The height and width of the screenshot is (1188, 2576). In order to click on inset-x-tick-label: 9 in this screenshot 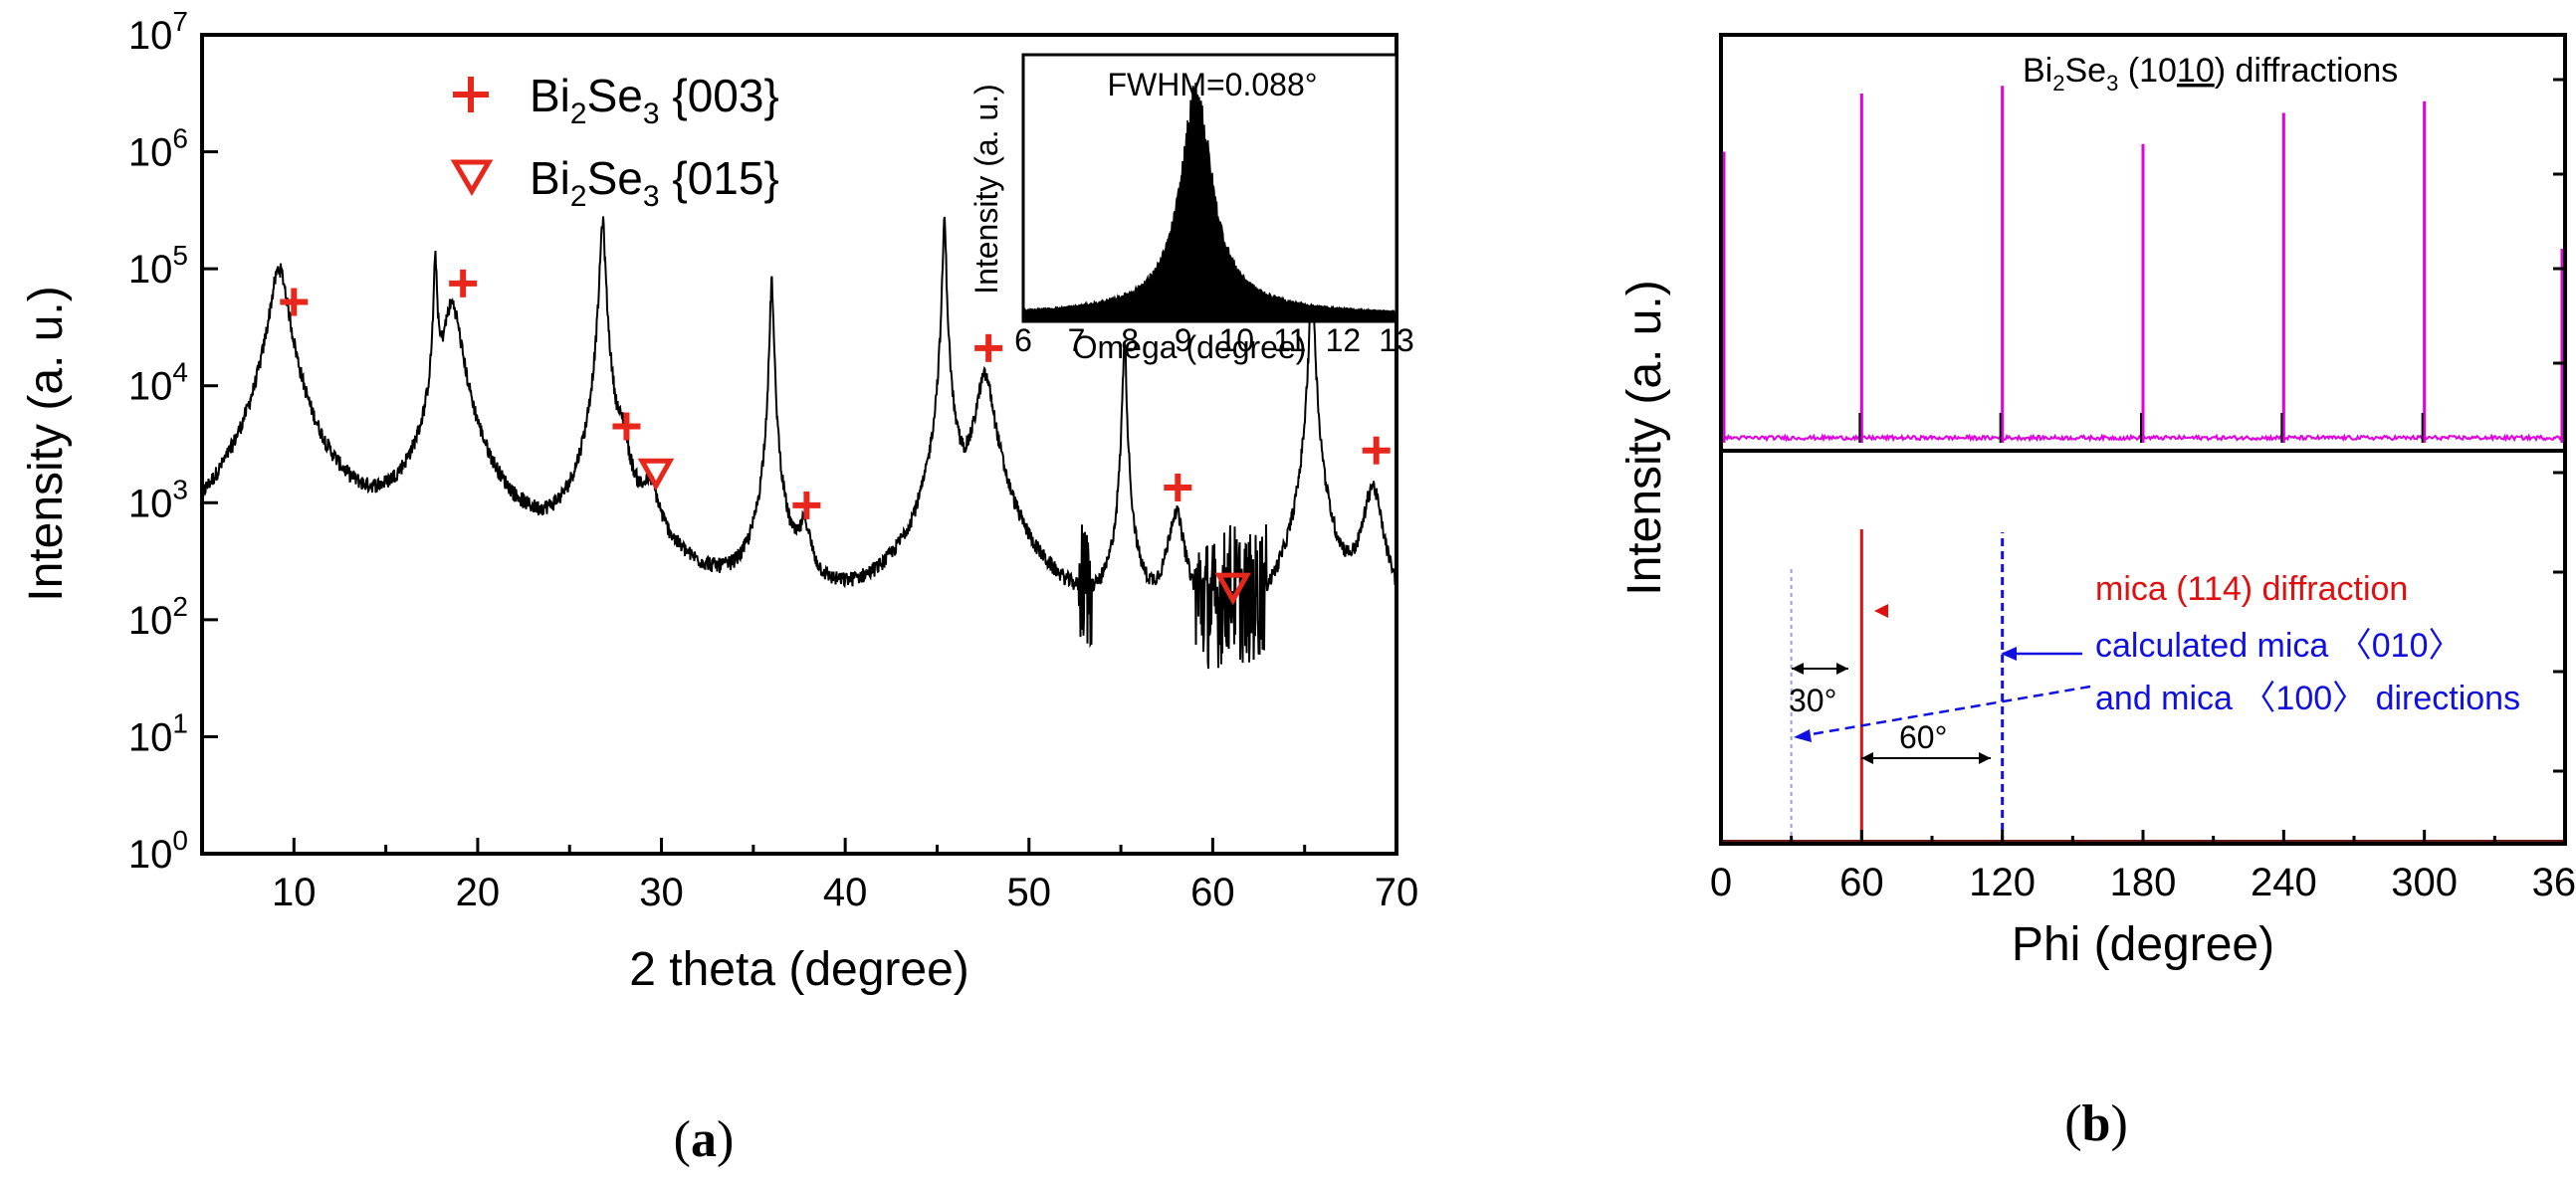, I will do `click(1183, 340)`.